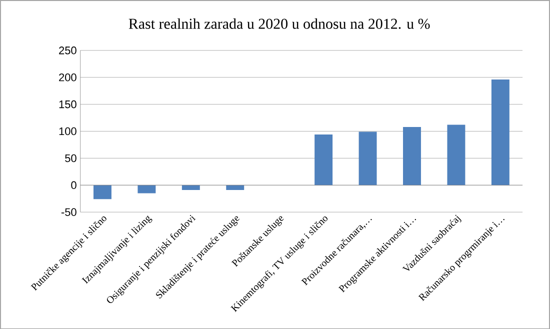  I want to click on y-tick-label: 50, so click(70, 158).